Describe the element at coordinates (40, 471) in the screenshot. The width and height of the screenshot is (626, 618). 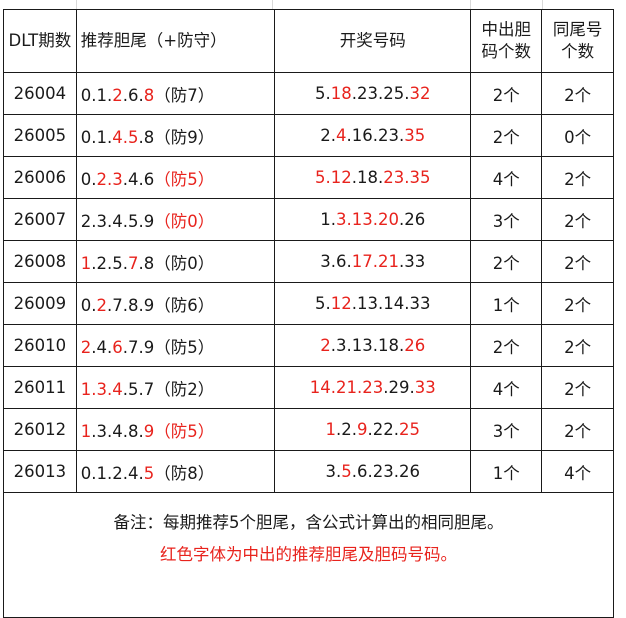
I see `period-cell: 26013` at that location.